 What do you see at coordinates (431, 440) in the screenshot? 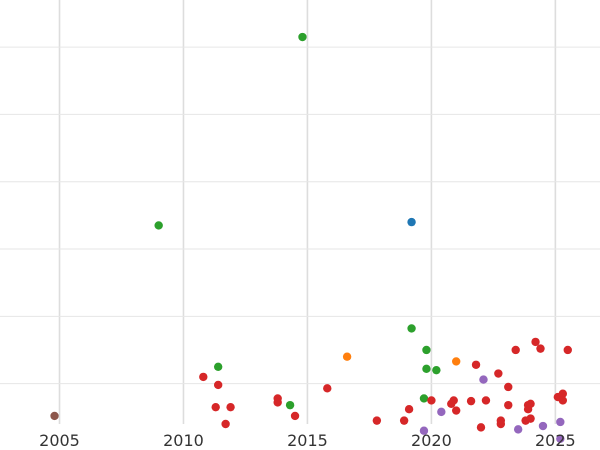
I see `x-tick-label: 2020` at bounding box center [431, 440].